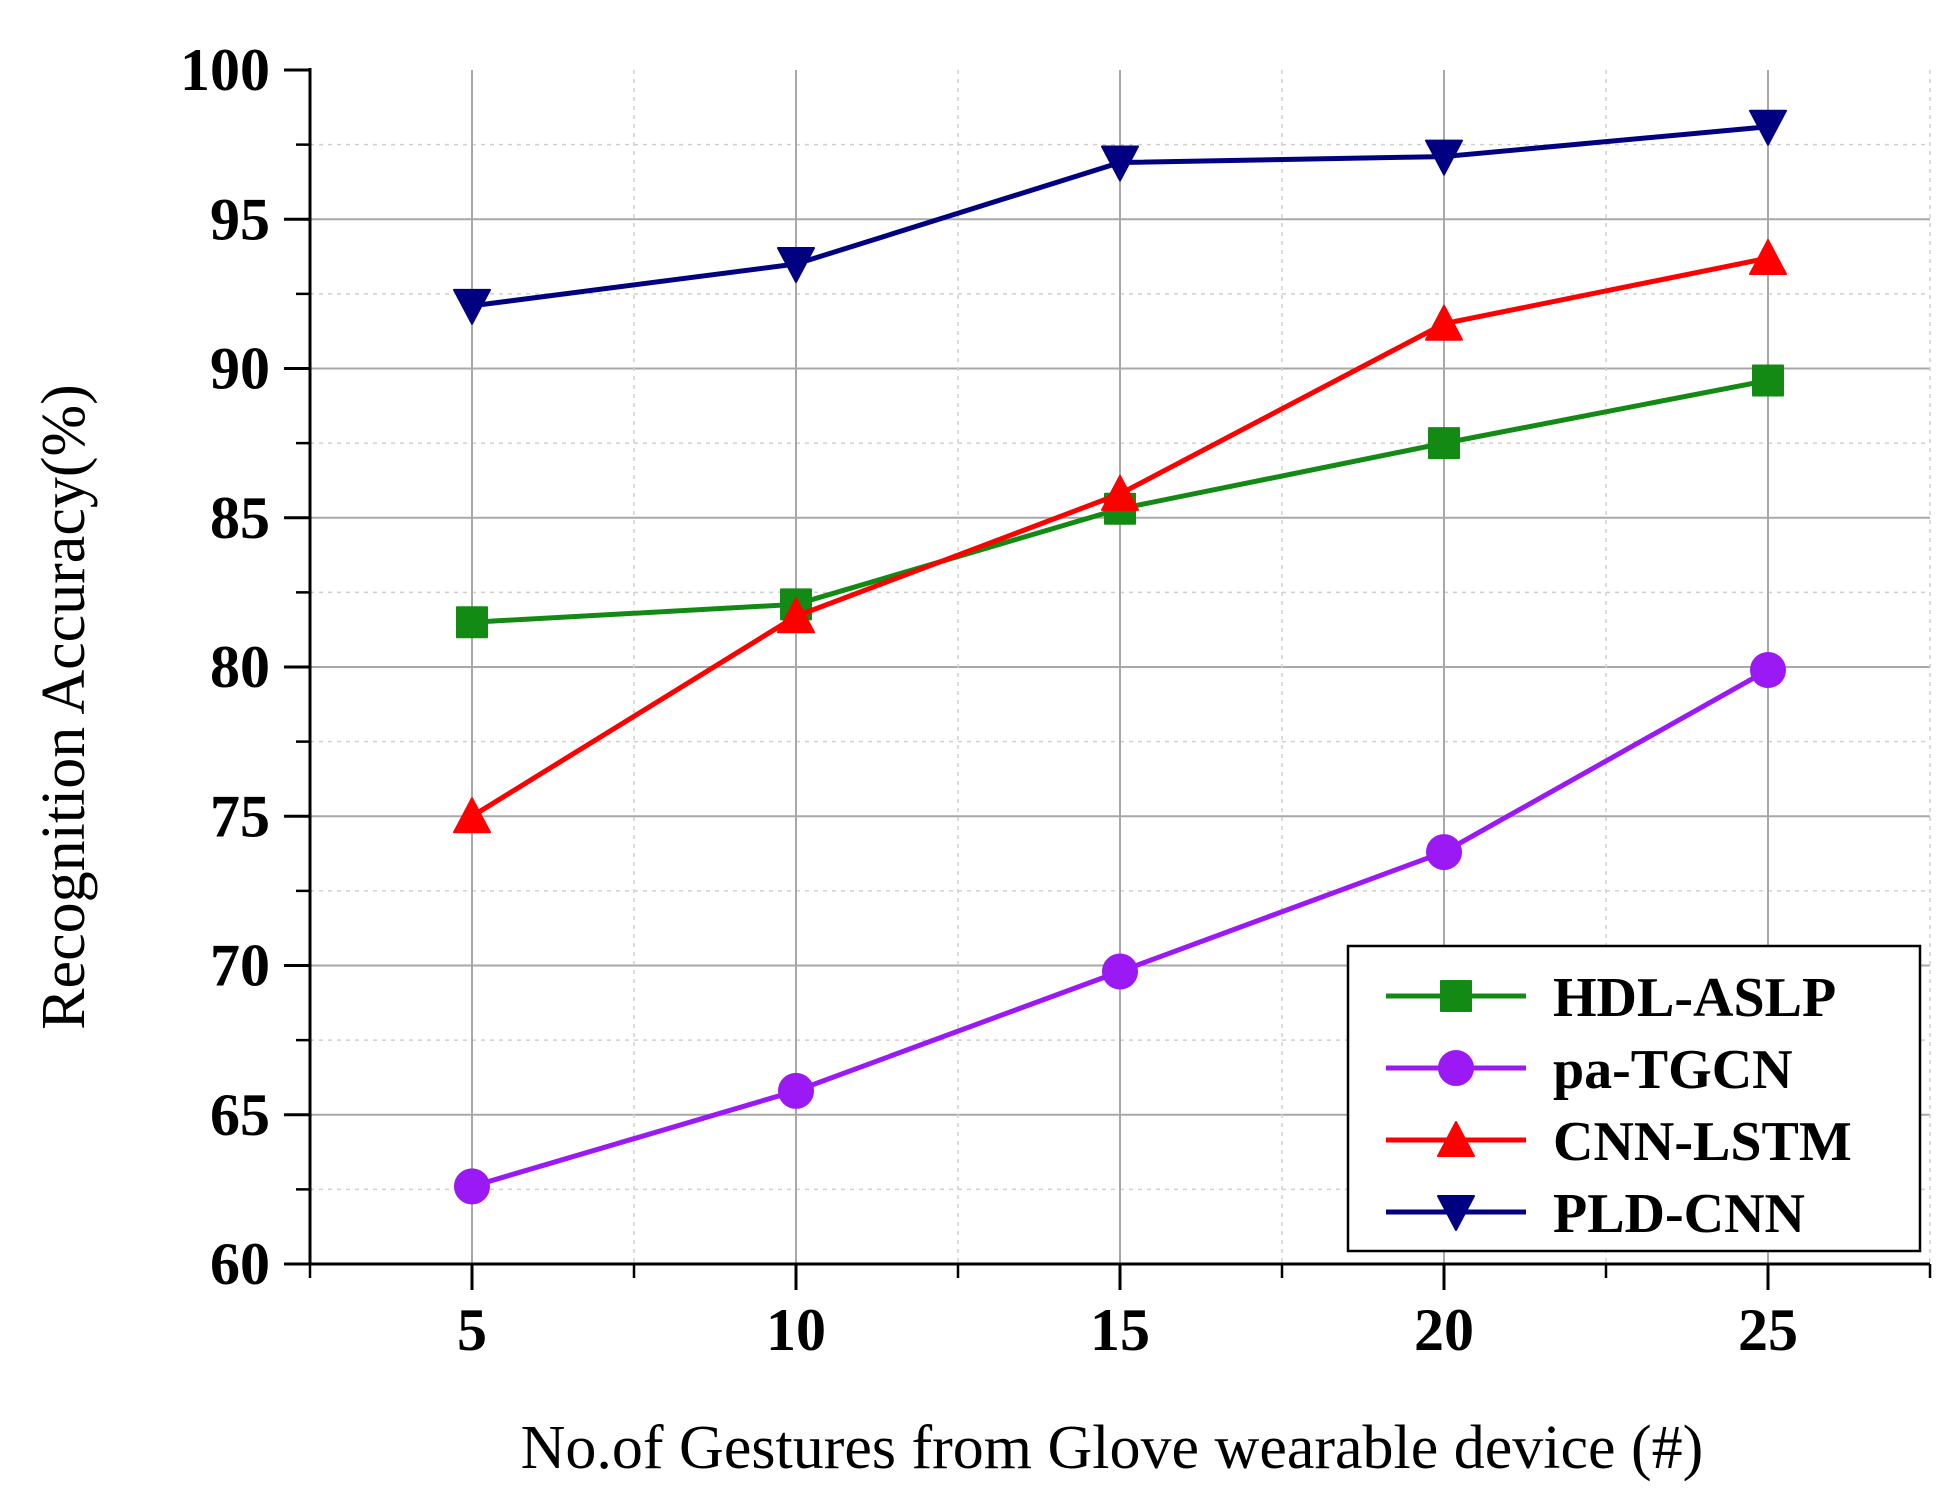  I want to click on legend-item-cnn-lstm: CNN-LSTM, so click(1619, 1142).